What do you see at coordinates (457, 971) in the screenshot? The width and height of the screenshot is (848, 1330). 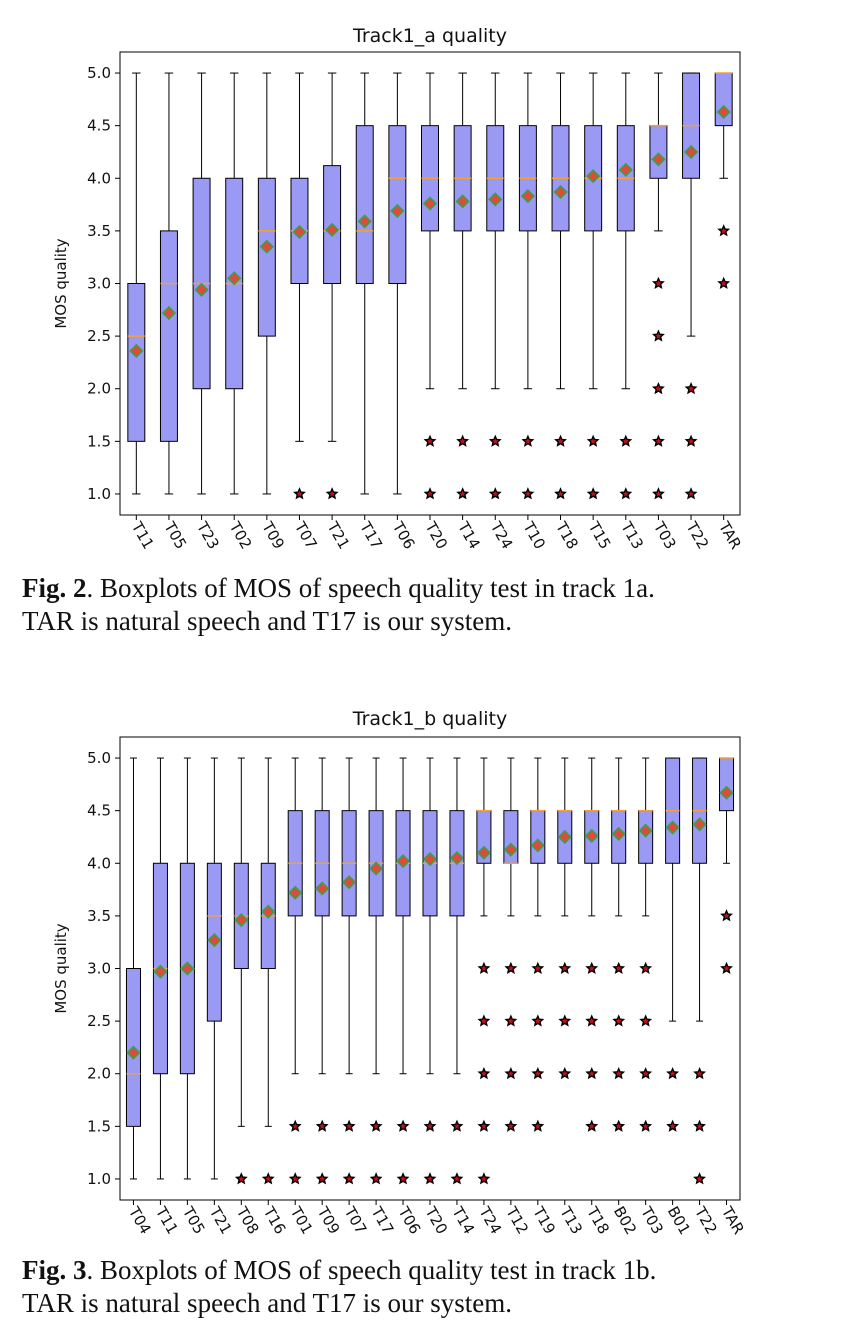 I see `box-T14` at bounding box center [457, 971].